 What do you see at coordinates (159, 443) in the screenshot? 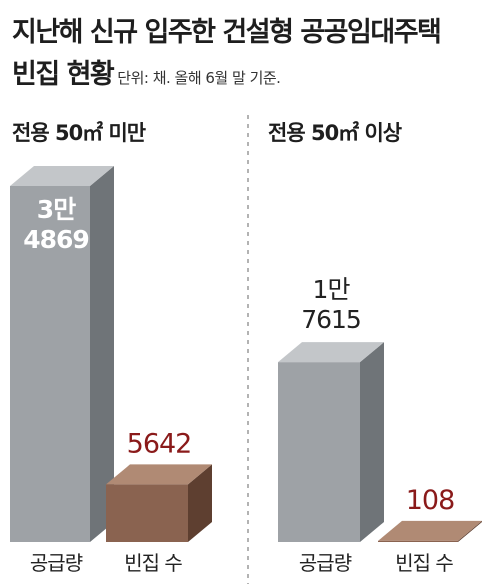
I see `data-label: 5642` at bounding box center [159, 443].